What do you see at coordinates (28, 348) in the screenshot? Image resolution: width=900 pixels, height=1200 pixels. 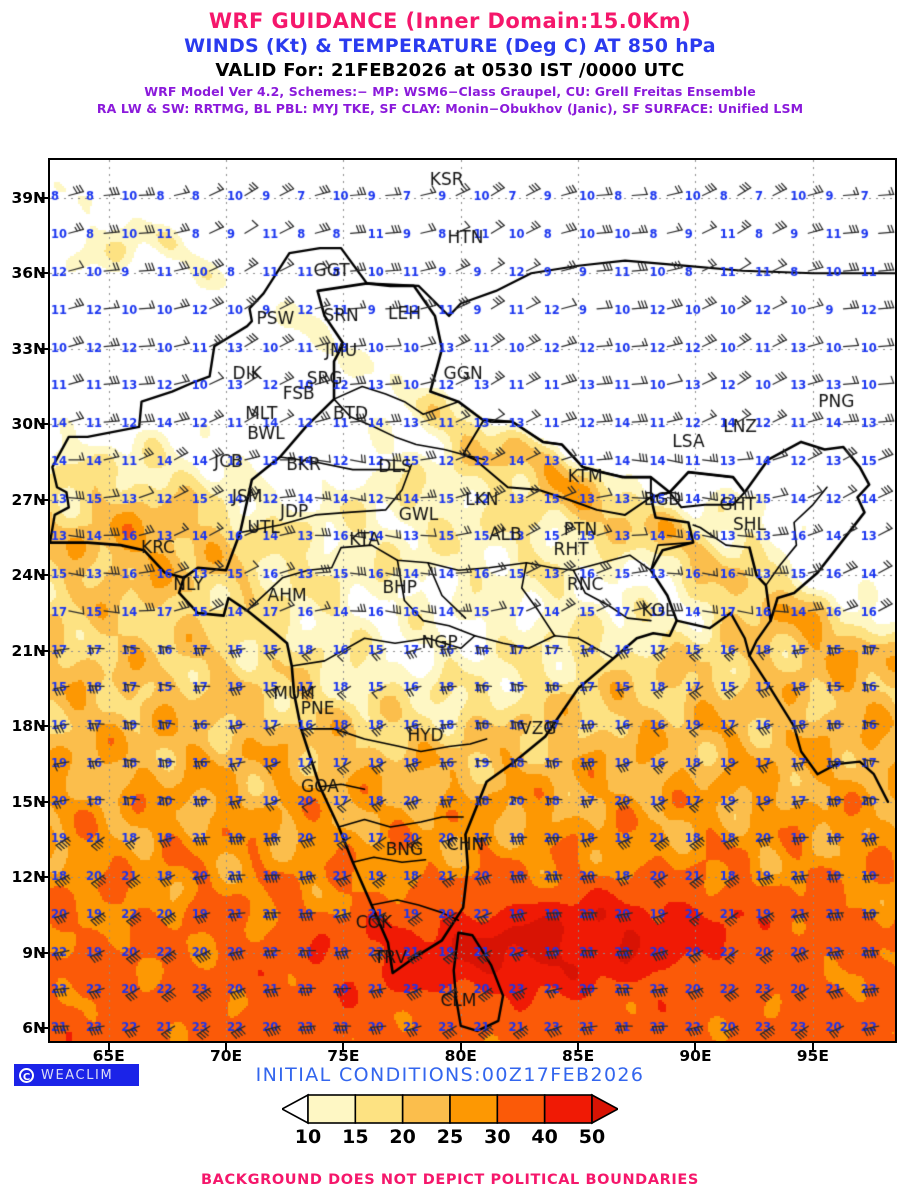 I see `y-axis-label: 33N` at bounding box center [28, 348].